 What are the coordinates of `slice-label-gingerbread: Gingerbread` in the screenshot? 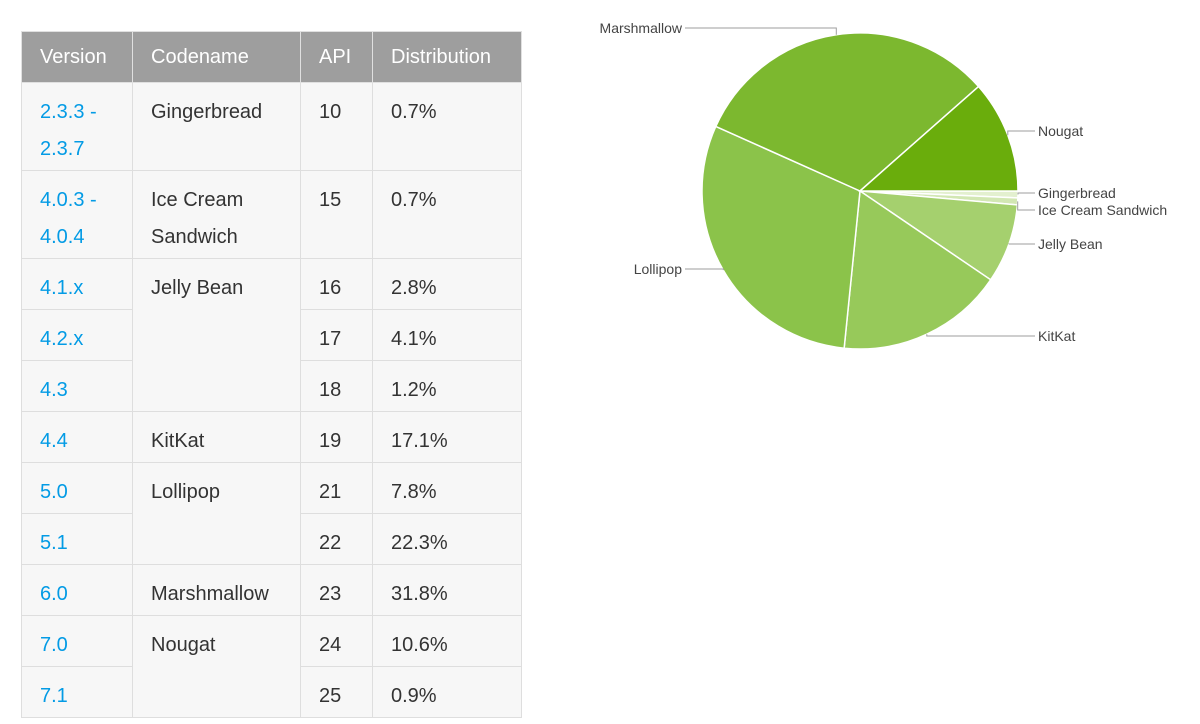 It's located at (1077, 193).